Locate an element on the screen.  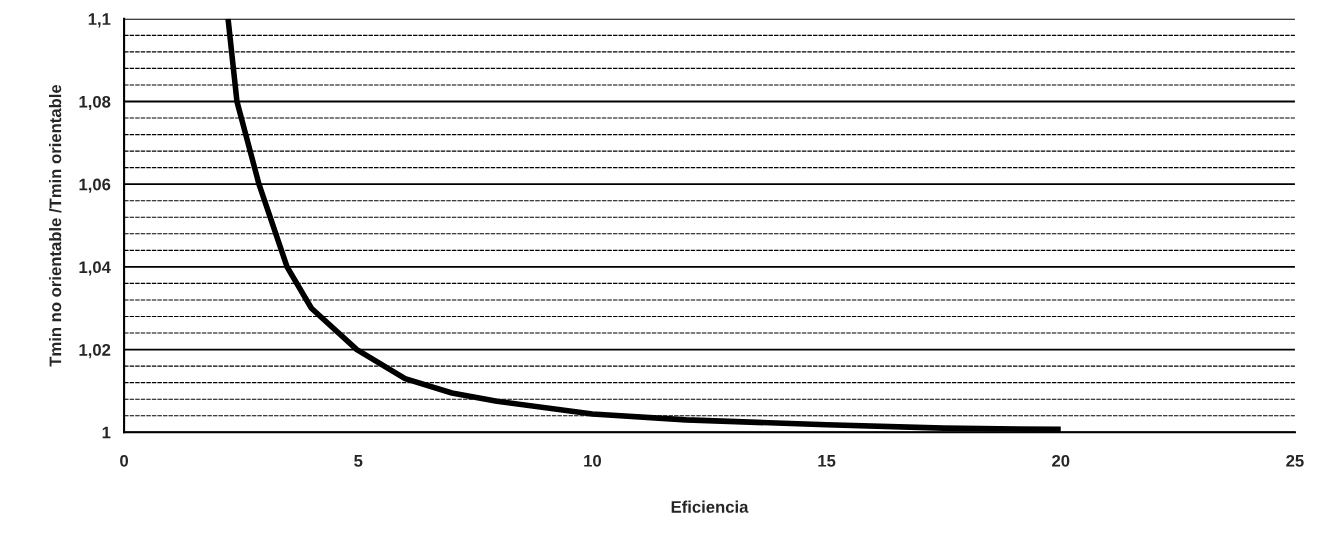
x-tick-label: 0 is located at coordinates (124, 460).